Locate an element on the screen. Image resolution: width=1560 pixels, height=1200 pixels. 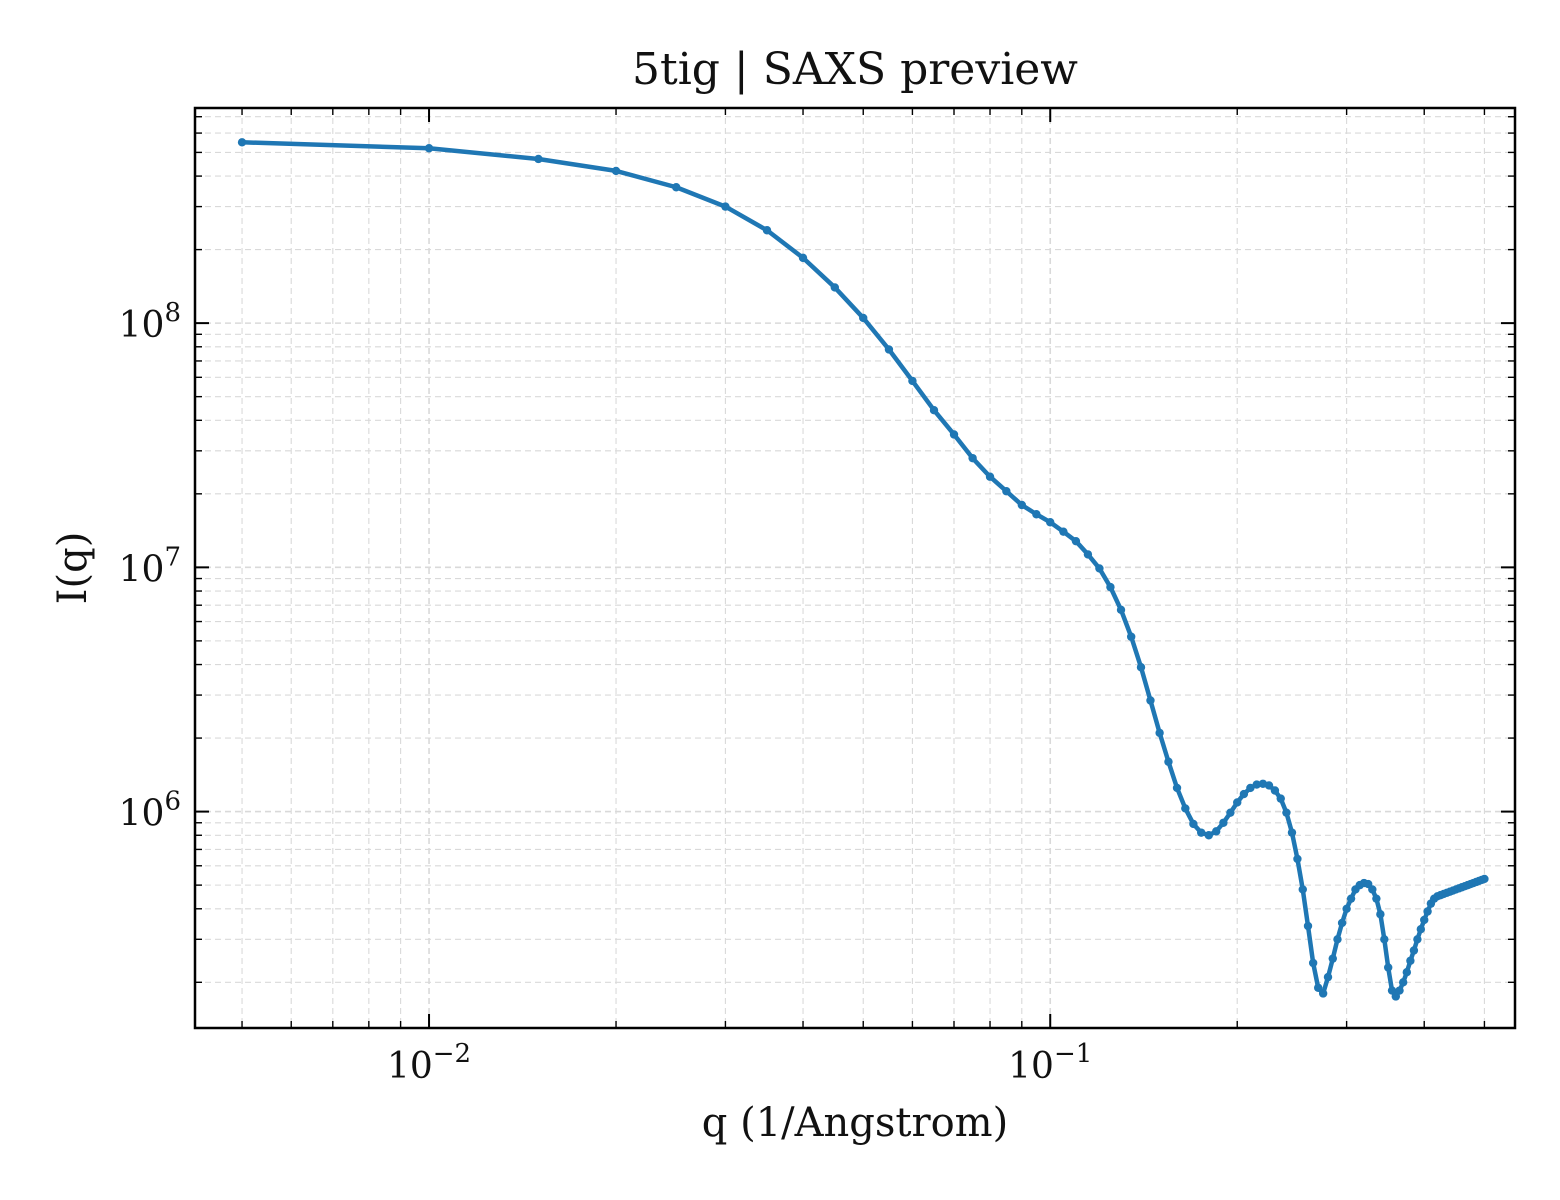
x-tick-label-exponent: −1 is located at coordinates (1073, 1054).